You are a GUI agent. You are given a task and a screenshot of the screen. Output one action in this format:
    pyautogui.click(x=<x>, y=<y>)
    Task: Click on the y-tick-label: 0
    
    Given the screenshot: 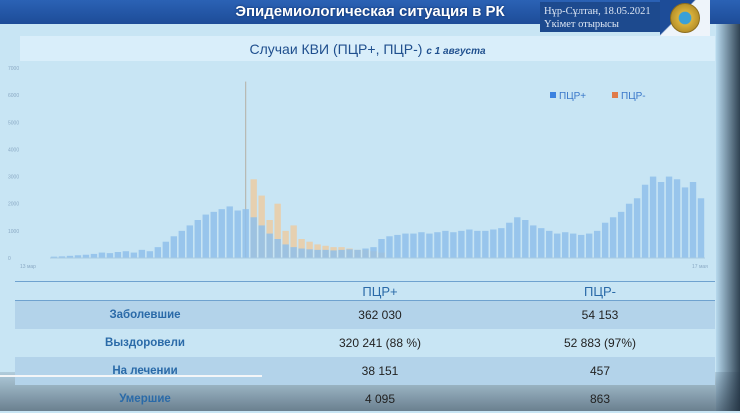 What is the action you would take?
    pyautogui.click(x=9, y=259)
    